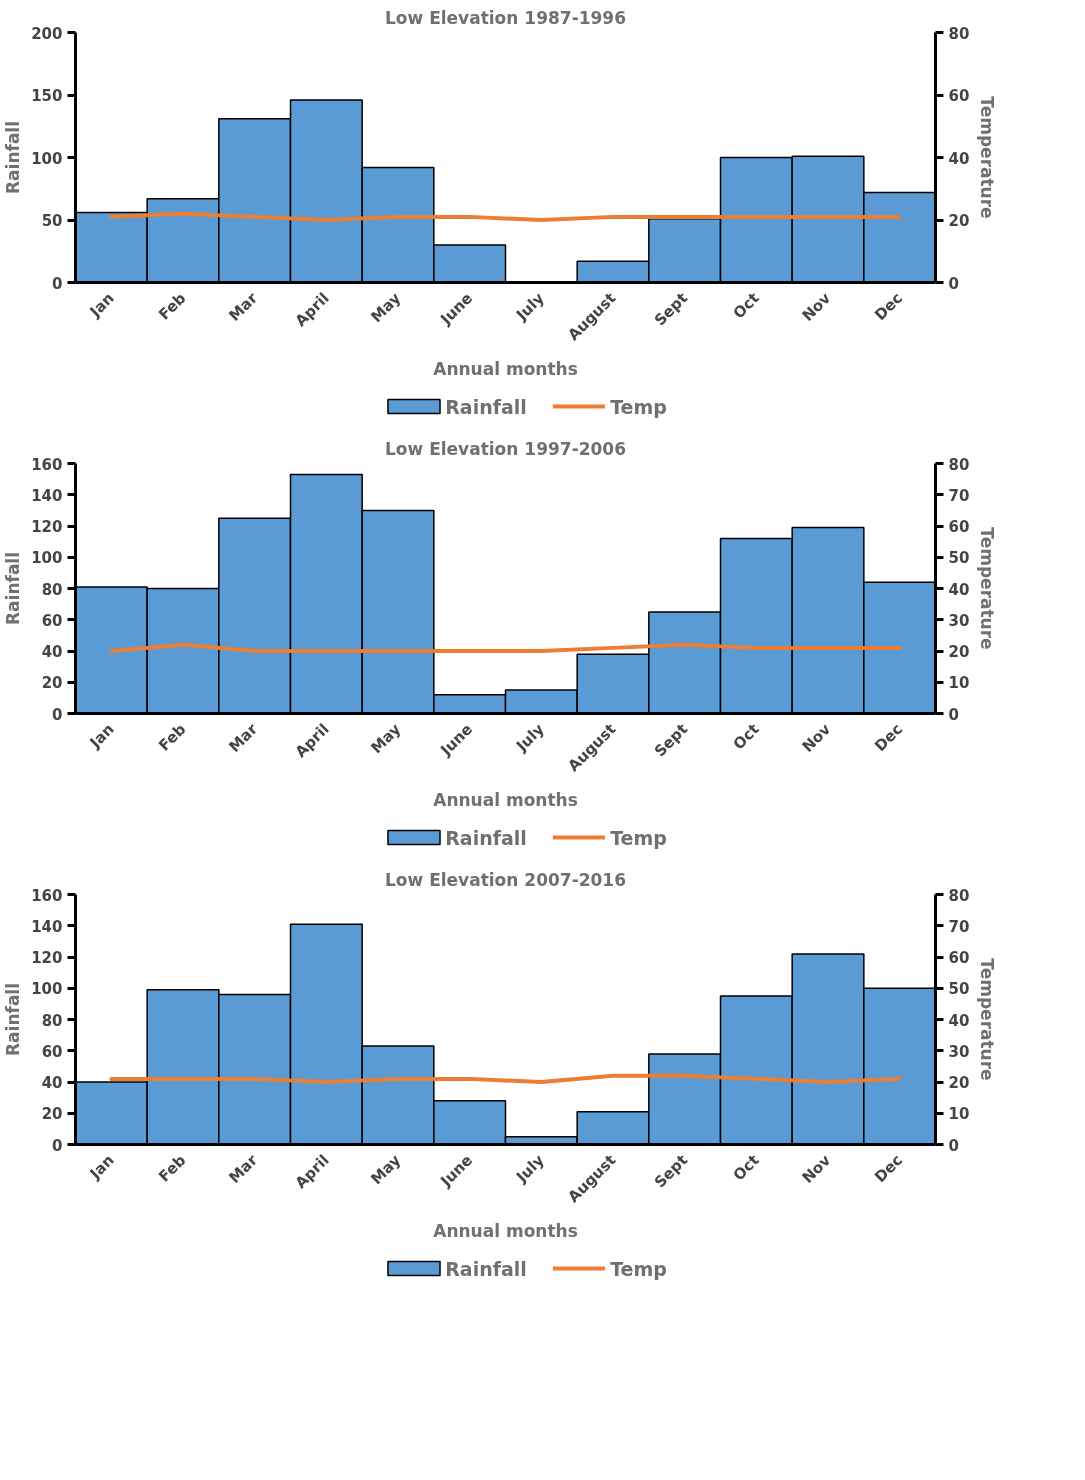  Describe the element at coordinates (505, 448) in the screenshot. I see `chart-title: Low Elevation 1997-2006` at that location.